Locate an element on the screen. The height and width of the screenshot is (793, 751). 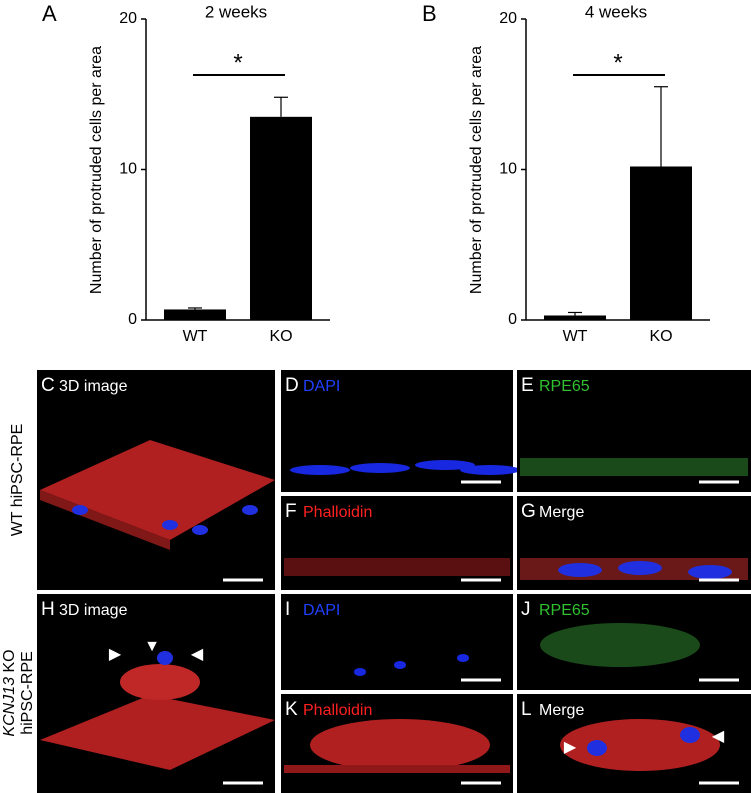
micrograph is located at coordinates (397, 642).